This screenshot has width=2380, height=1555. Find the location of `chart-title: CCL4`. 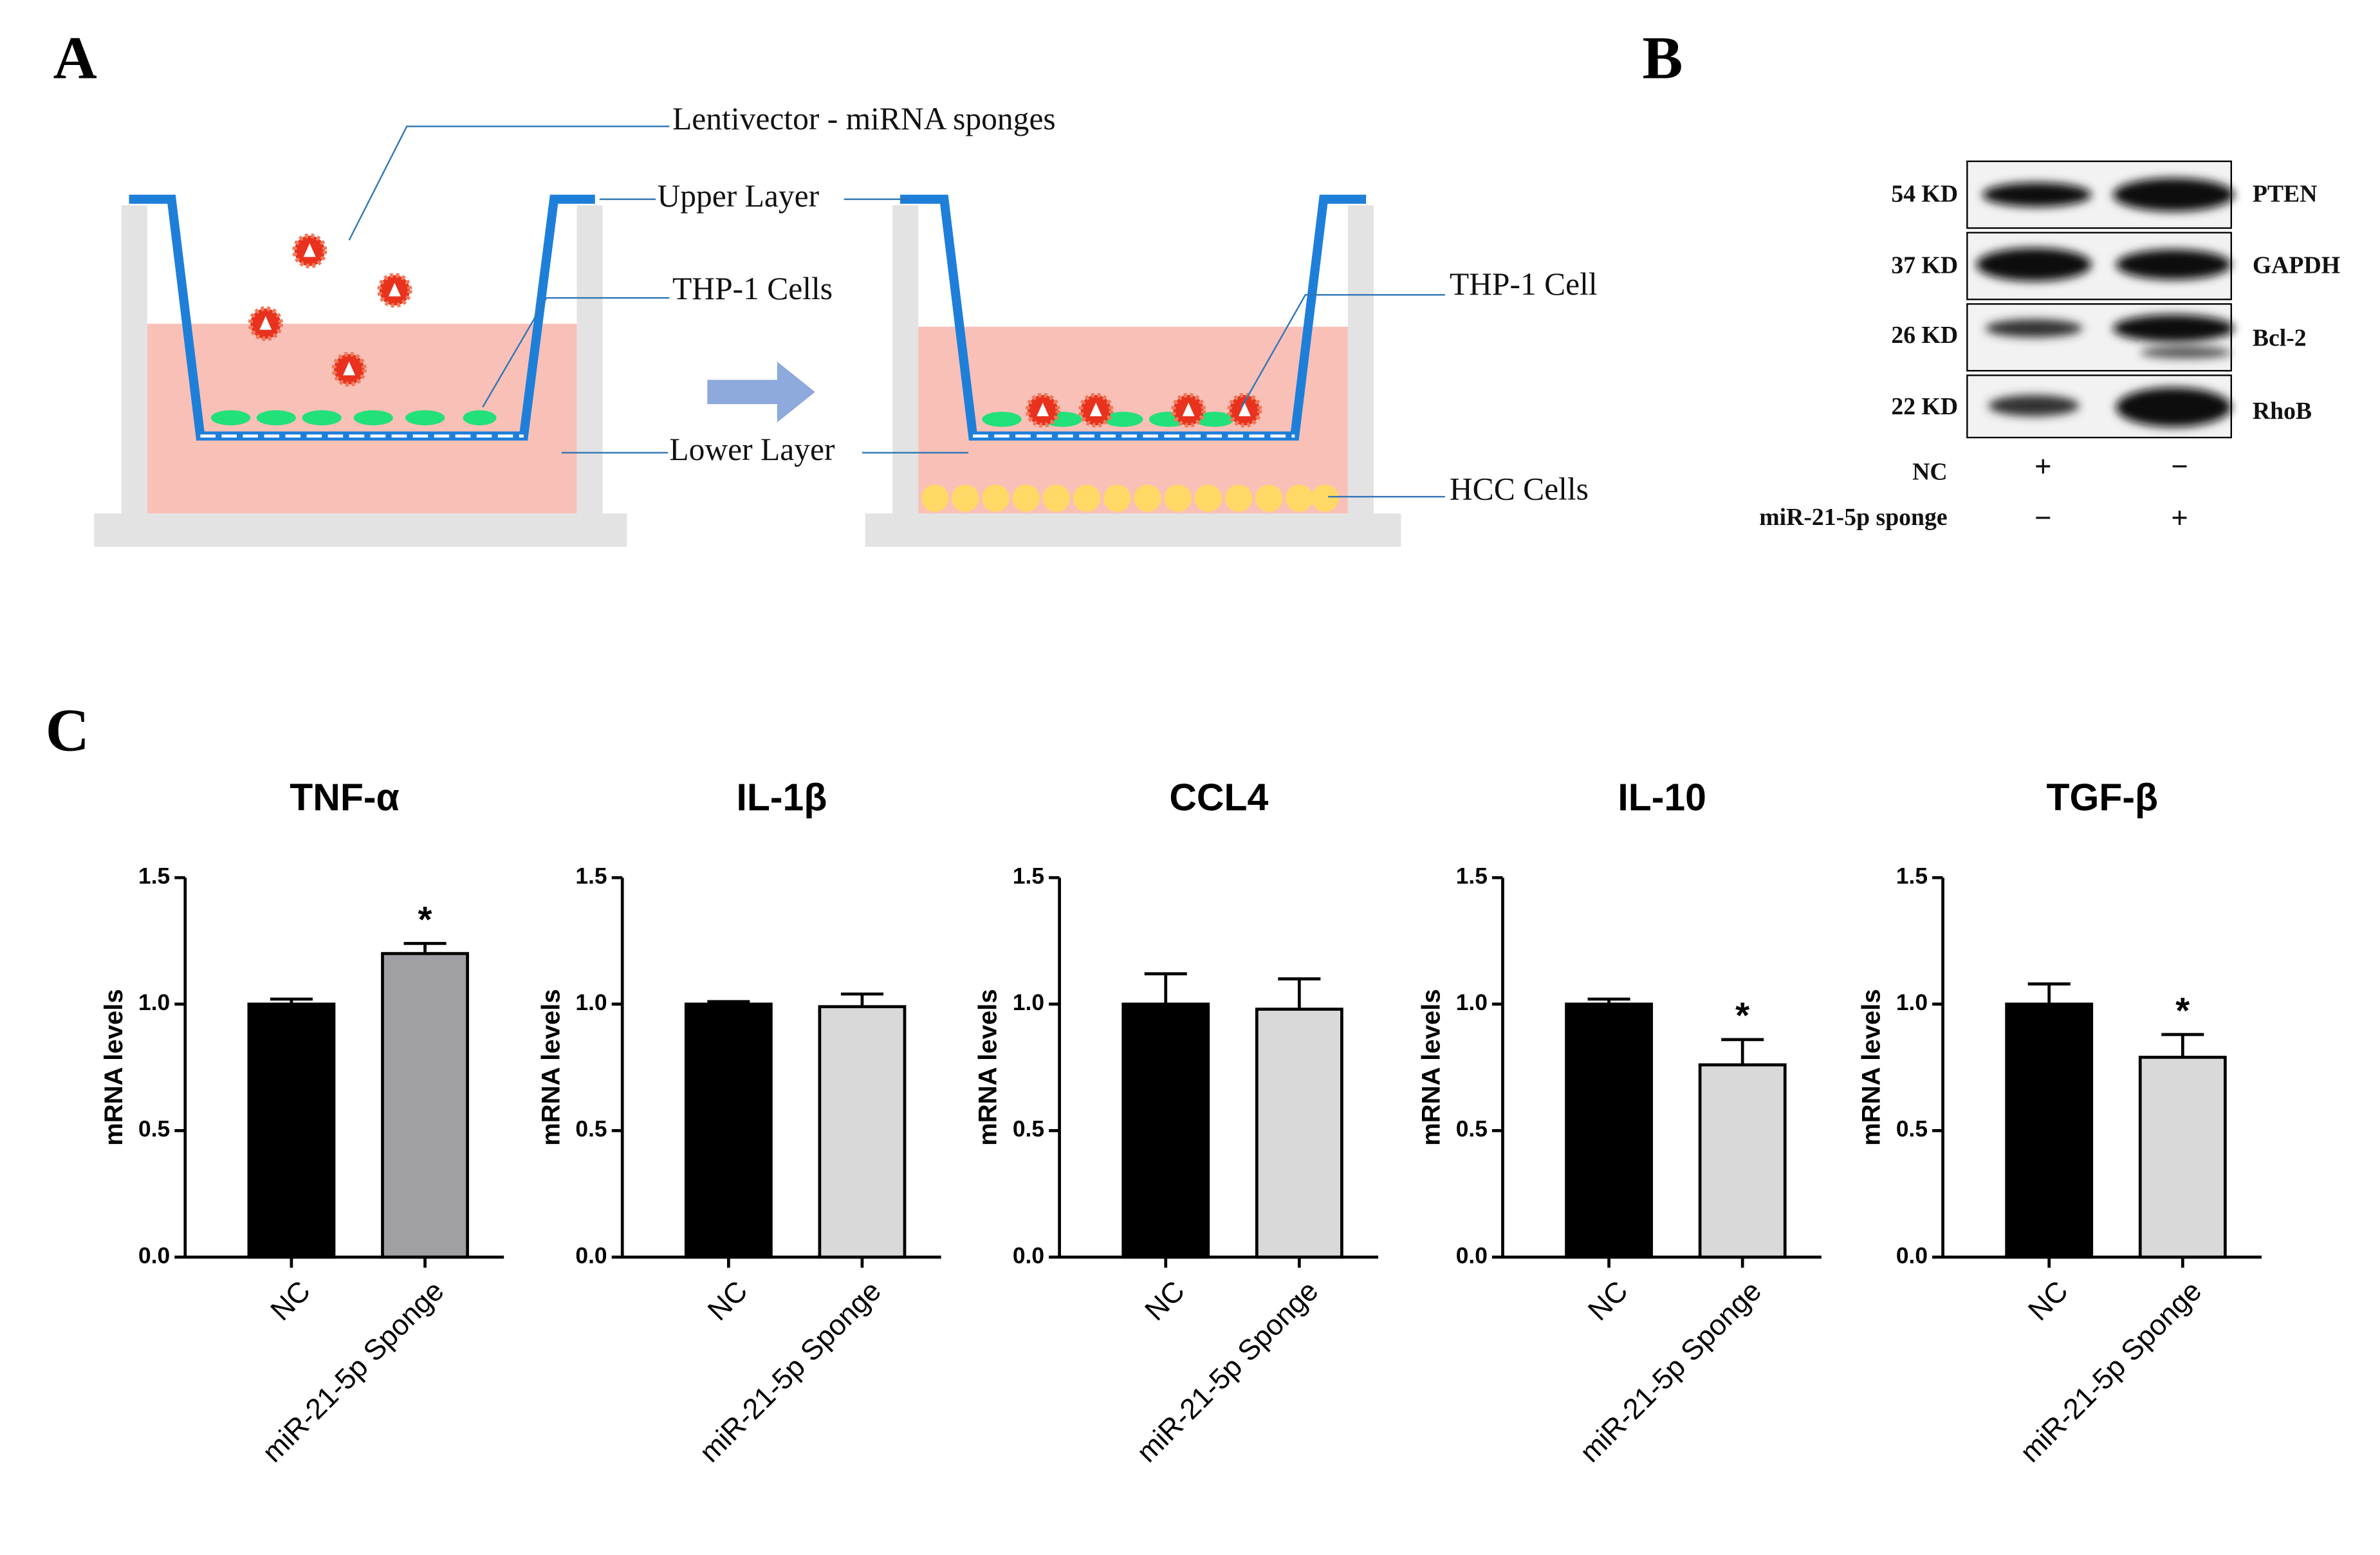

chart-title: CCL4 is located at coordinates (1218, 798).